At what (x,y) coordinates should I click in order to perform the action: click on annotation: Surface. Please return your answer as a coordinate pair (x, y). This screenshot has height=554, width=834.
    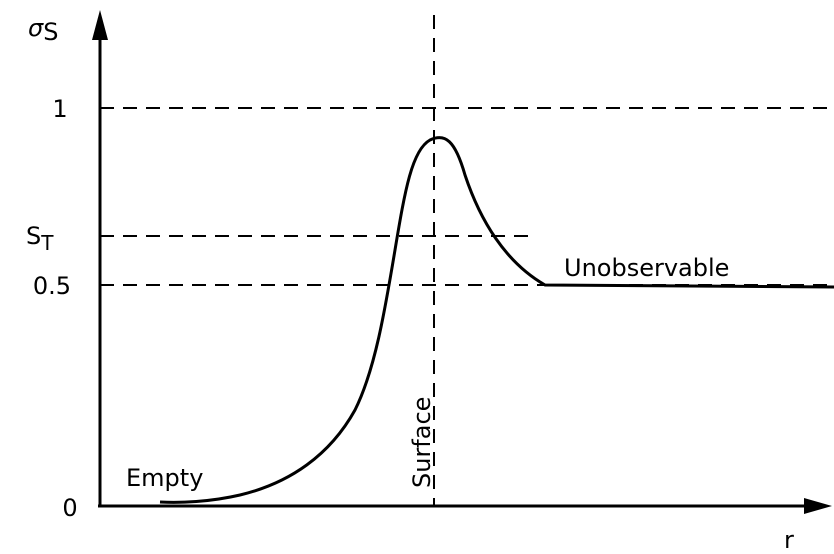
    Looking at the image, I should click on (422, 442).